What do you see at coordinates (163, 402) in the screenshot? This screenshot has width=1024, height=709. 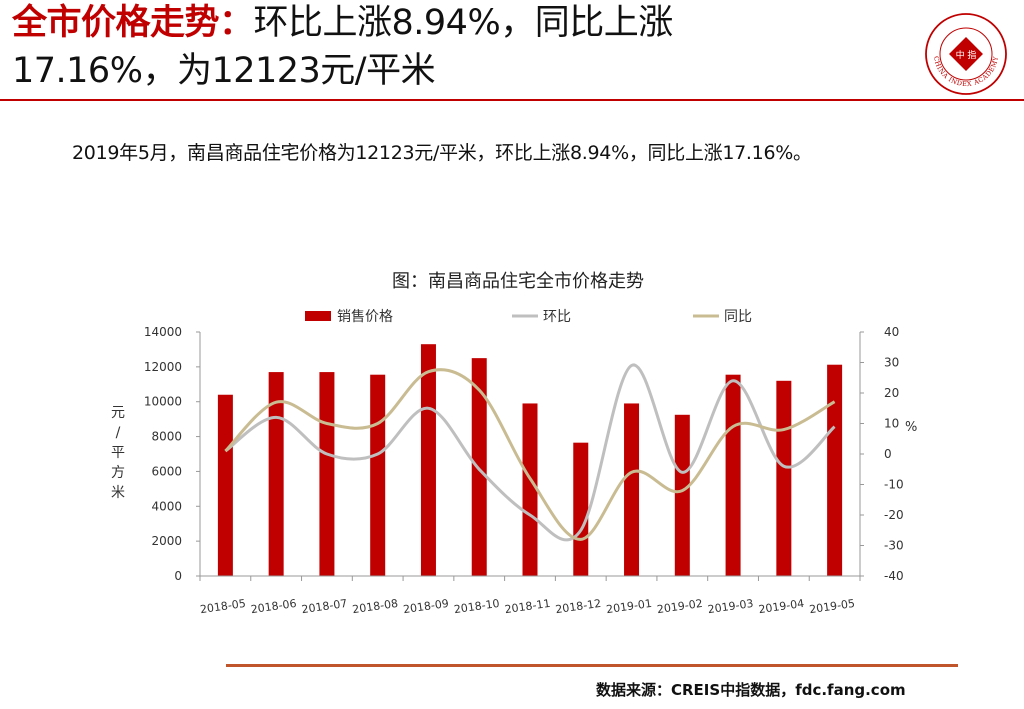 I see `left-axis-tick-label: 10000` at bounding box center [163, 402].